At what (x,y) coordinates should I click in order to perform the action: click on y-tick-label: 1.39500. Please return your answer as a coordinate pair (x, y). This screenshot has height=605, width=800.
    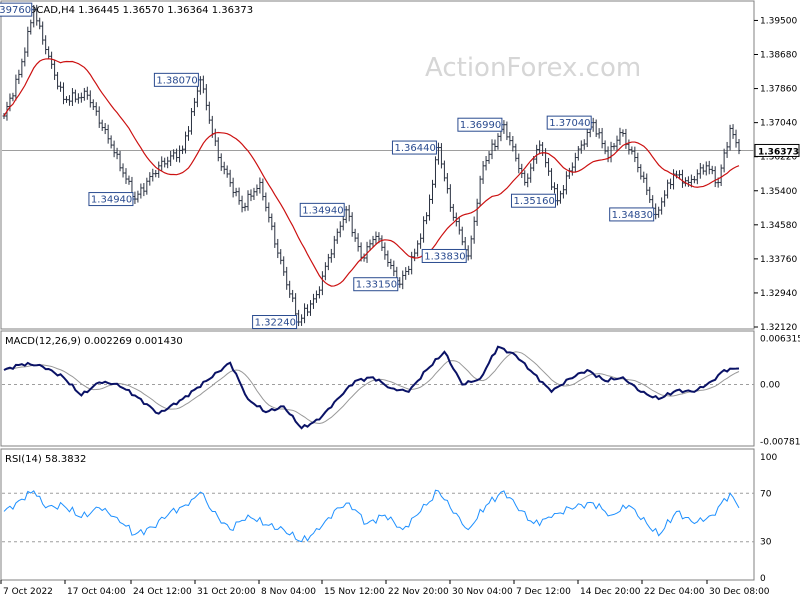
    Looking at the image, I should click on (778, 21).